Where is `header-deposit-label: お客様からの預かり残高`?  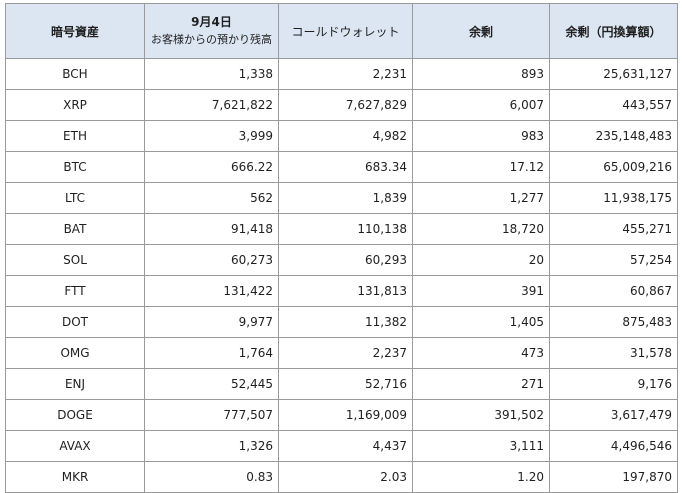 header-deposit-label: お客様からの預かり残高 is located at coordinates (211, 39).